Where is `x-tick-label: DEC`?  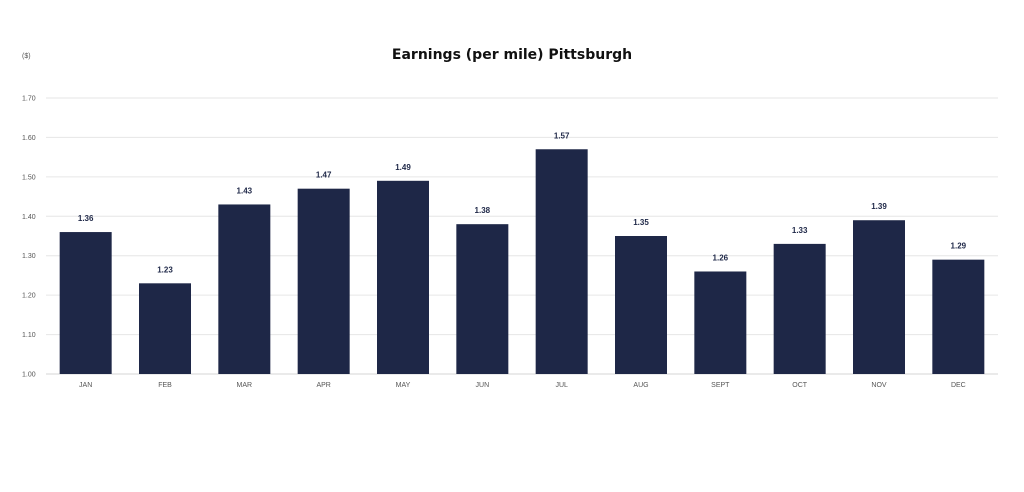 x-tick-label: DEC is located at coordinates (958, 385).